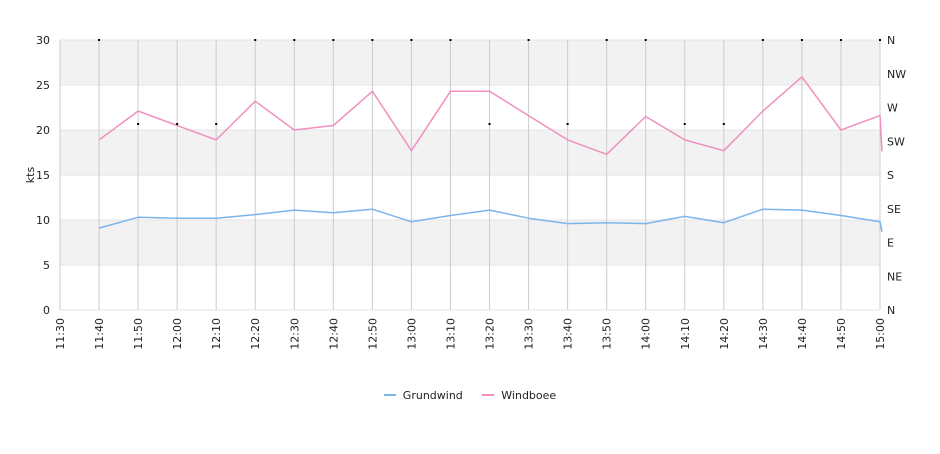 This screenshot has width=940, height=454. I want to click on direction-label: E, so click(890, 243).